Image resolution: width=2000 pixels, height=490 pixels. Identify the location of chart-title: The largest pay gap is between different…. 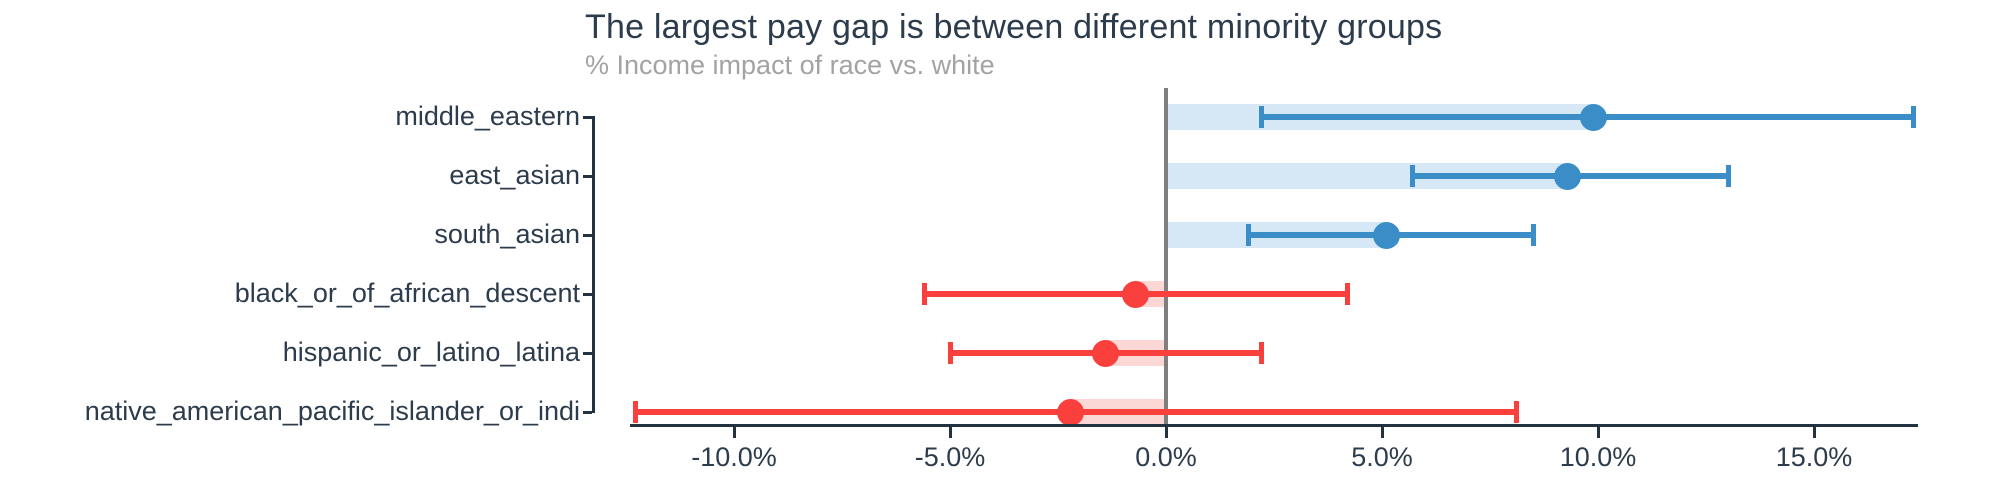
(1014, 27).